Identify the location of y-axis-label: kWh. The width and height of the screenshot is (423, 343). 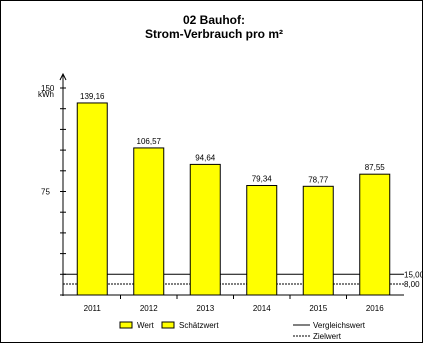
(46, 94).